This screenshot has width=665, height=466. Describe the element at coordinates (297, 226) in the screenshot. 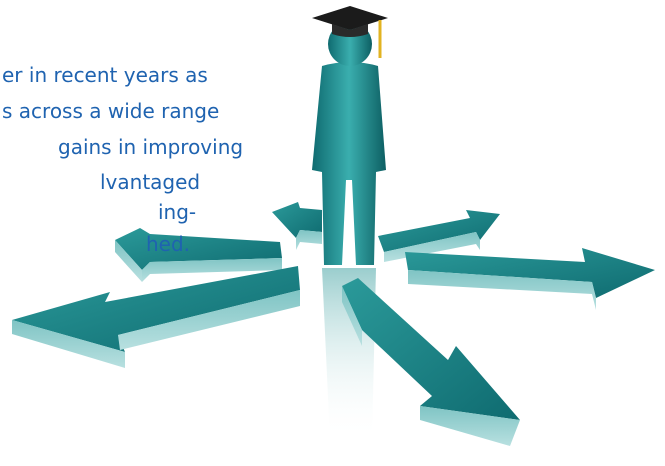

I see `arrow-back-small` at that location.